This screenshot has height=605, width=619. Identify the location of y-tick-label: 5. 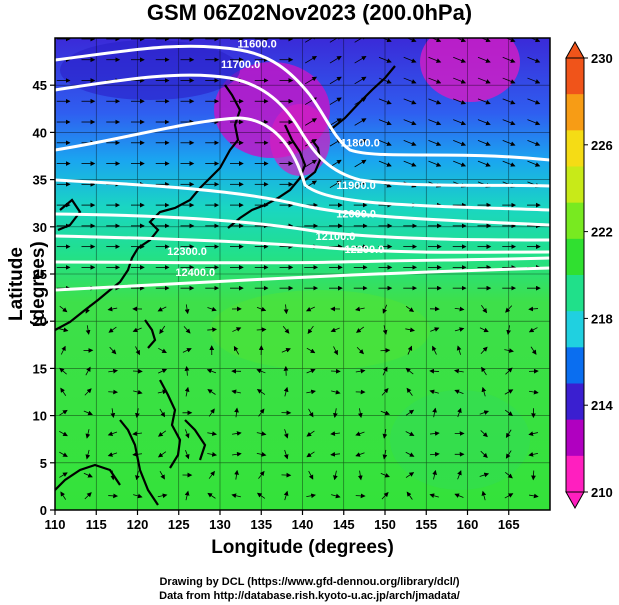
(43, 463).